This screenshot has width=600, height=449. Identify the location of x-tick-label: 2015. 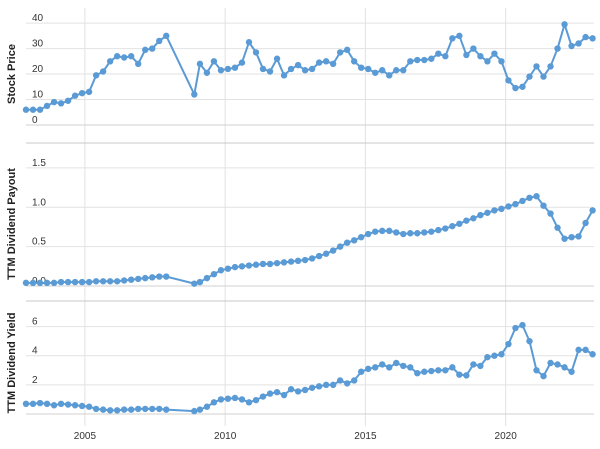
(365, 436).